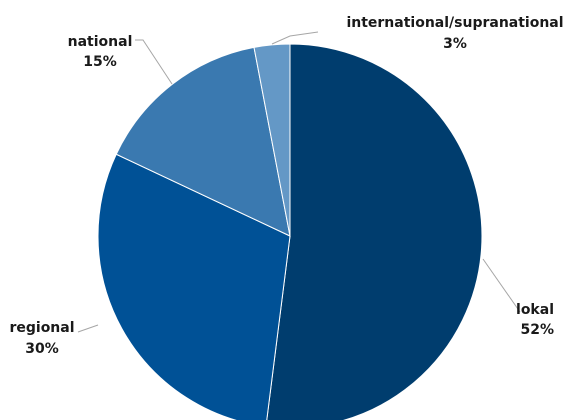 The image size is (576, 420). What do you see at coordinates (454, 23) in the screenshot?
I see `slice-label-international-supranational: international/supranational` at bounding box center [454, 23].